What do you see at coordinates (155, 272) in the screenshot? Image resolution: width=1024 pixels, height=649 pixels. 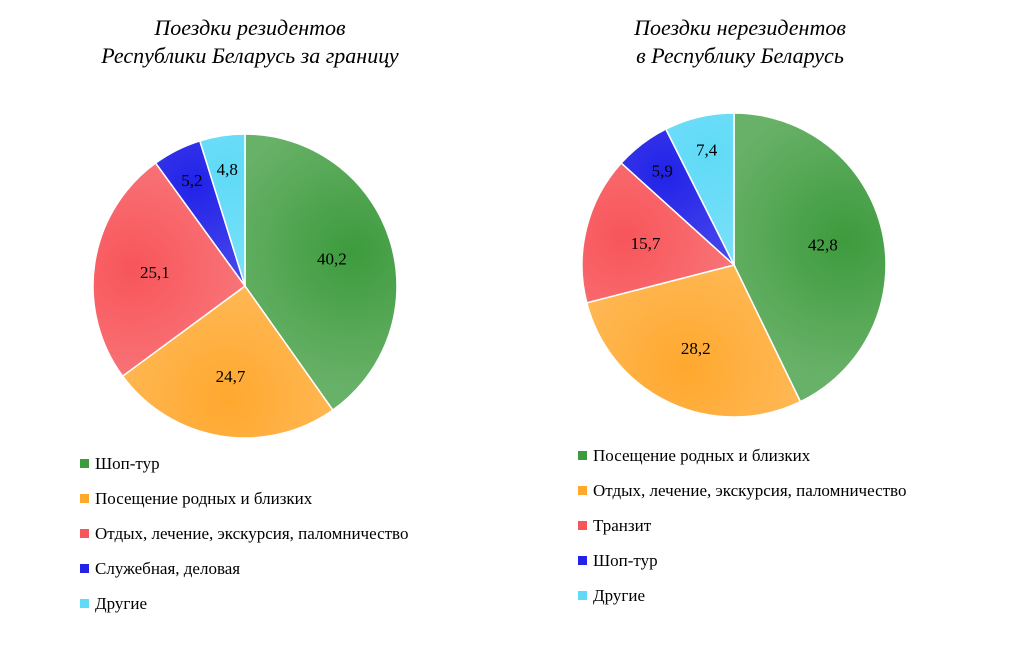 I see `slice-value-label: 25,1` at bounding box center [155, 272].